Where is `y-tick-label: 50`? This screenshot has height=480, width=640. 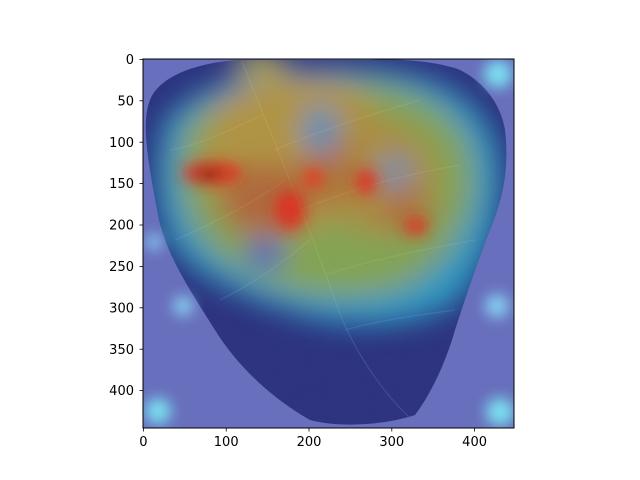
y-tick-label: 50 is located at coordinates (125, 101).